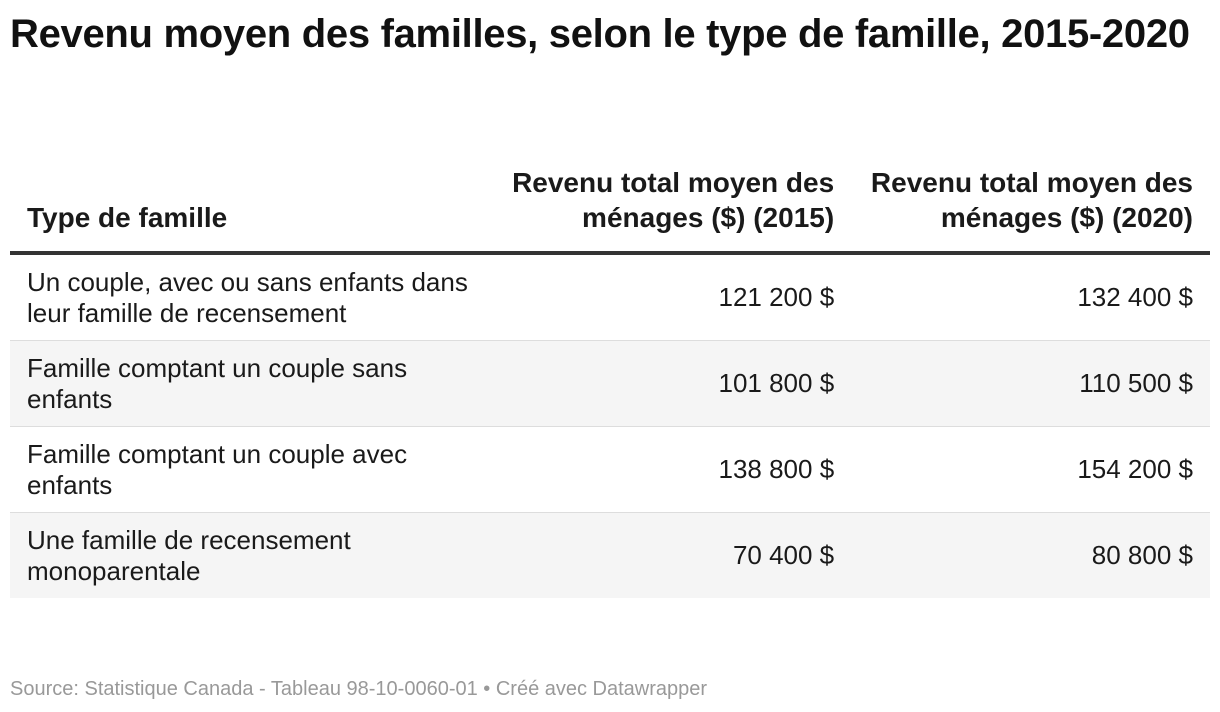 This screenshot has width=1220, height=712. I want to click on cell-family-type: Famille comptant un couple avec enfants, so click(250, 469).